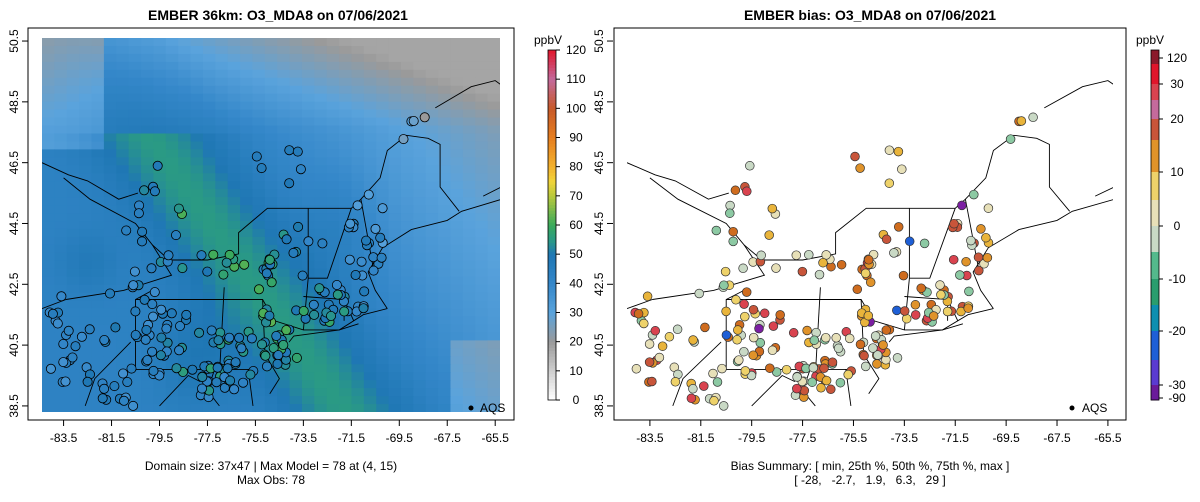  What do you see at coordinates (576, 342) in the screenshot?
I see `colorbar-tick-label: 20` at bounding box center [576, 342].